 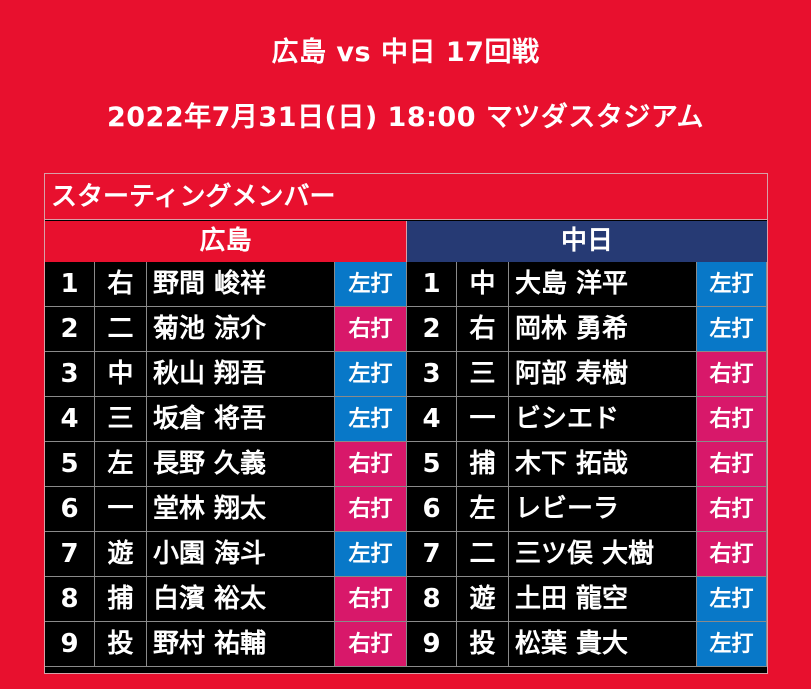 I want to click on player-name: 長野 久義, so click(x=241, y=464).